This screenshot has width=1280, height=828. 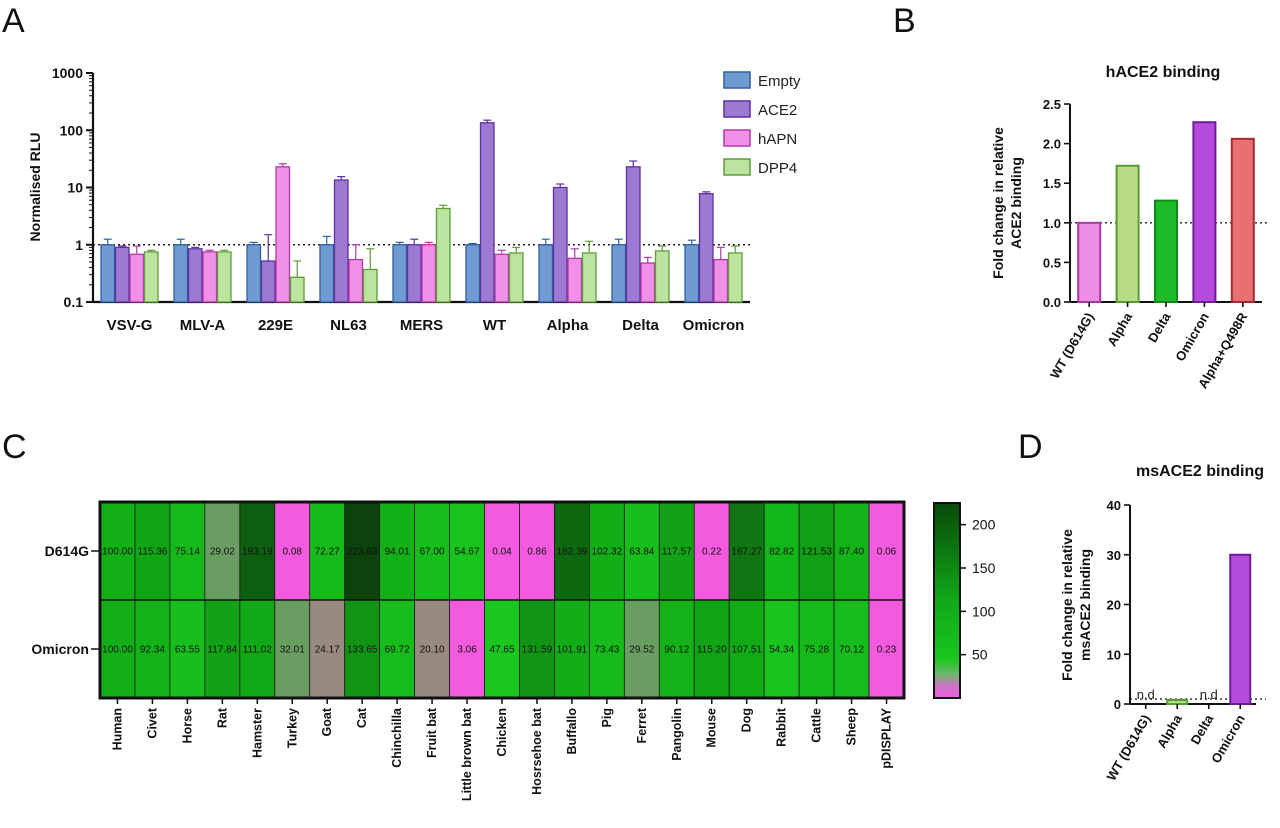 What do you see at coordinates (572, 731) in the screenshot?
I see `heatmap-col-label-buffallo: Buffallo` at bounding box center [572, 731].